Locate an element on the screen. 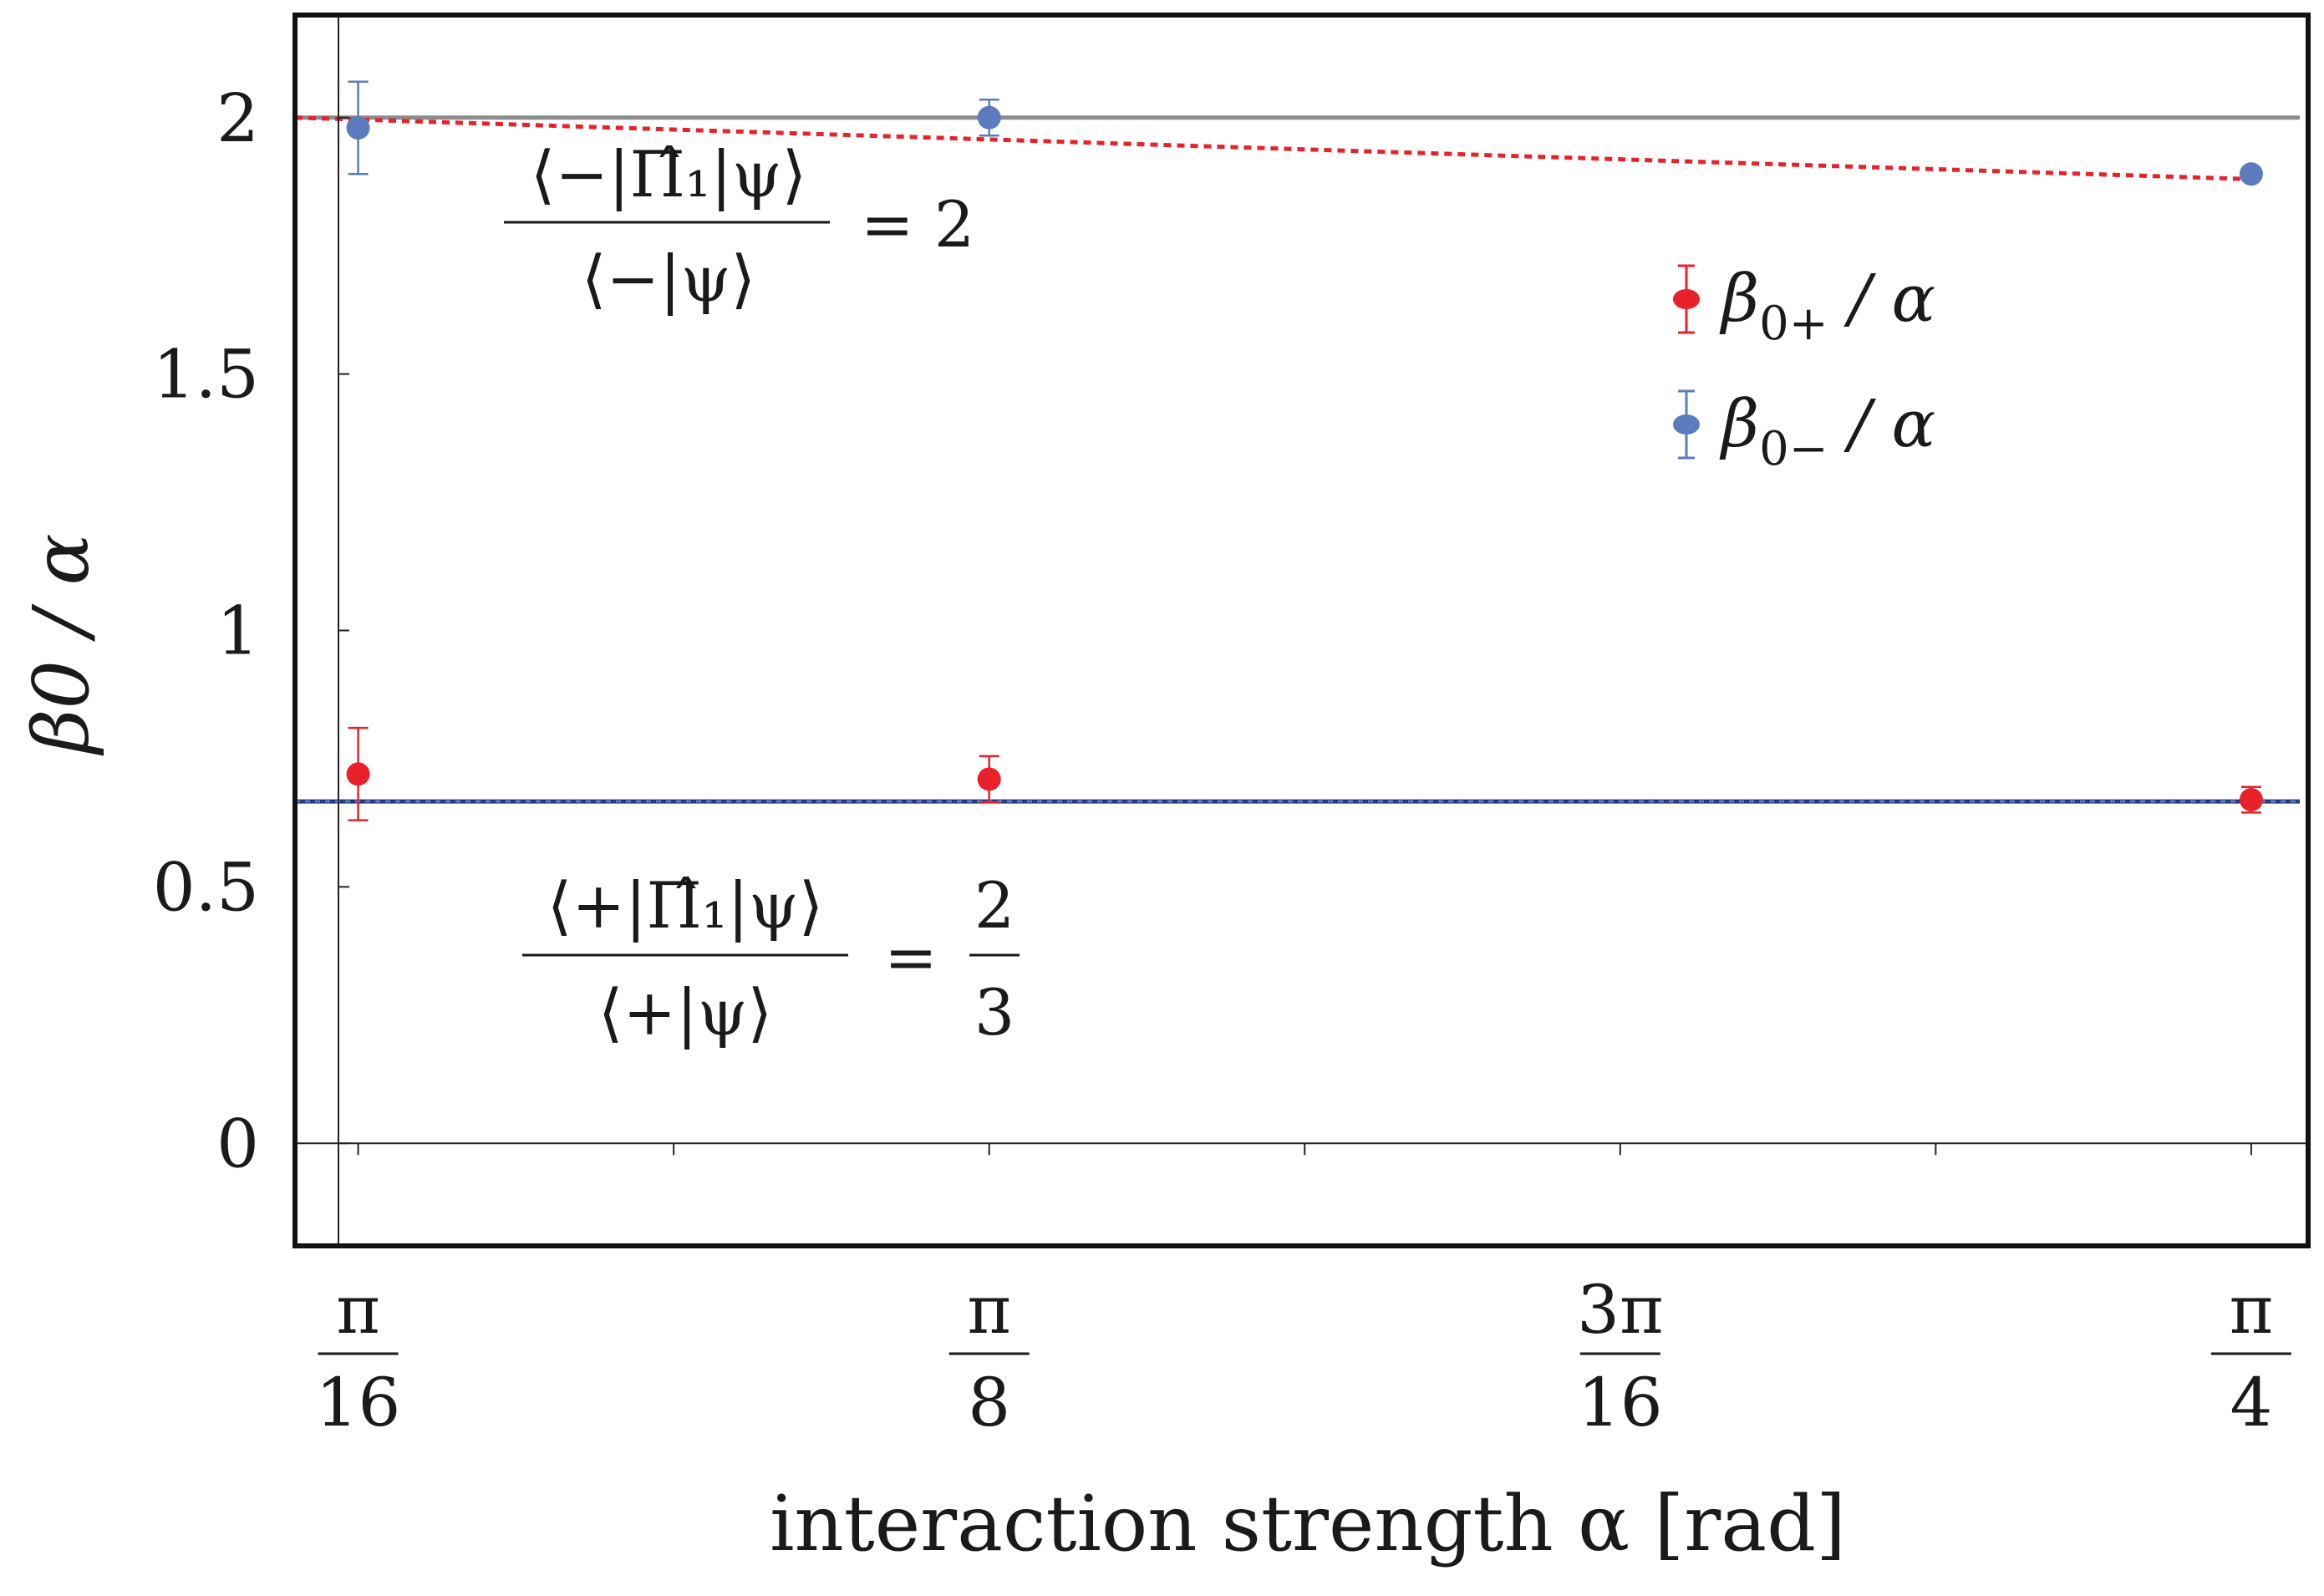 This screenshot has width=2324, height=1596. annotation-rhs-denominator: 3 is located at coordinates (994, 1012).